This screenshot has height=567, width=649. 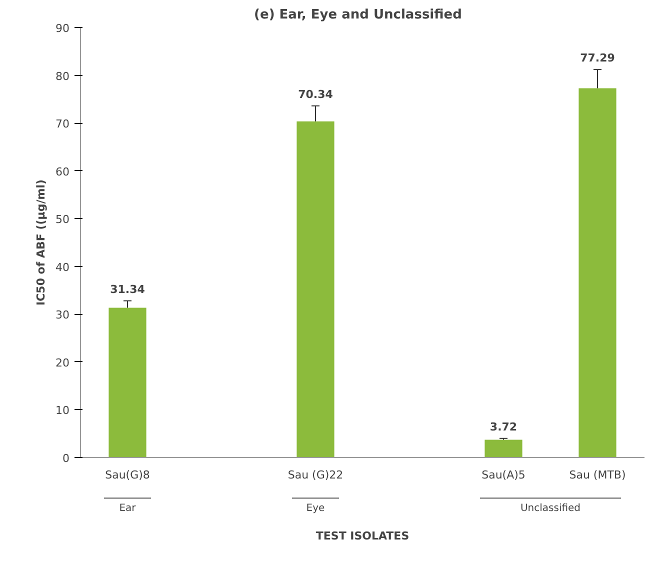 I want to click on data-label: 70.34, so click(x=316, y=94).